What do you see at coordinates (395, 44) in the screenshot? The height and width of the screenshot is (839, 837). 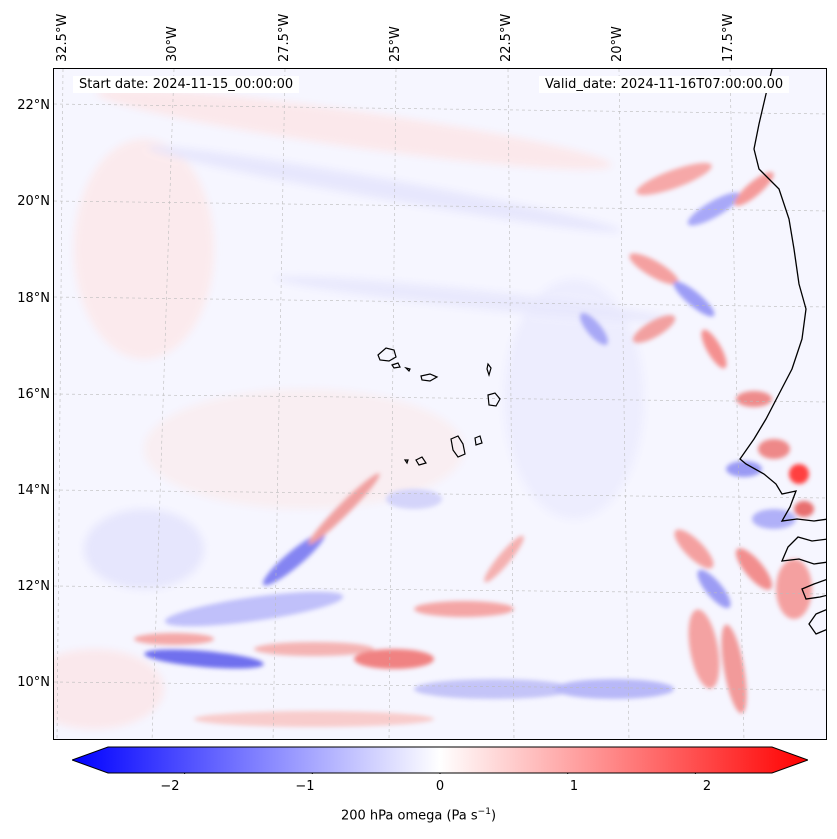 I see `lon-label-25w: 25°W` at bounding box center [395, 44].